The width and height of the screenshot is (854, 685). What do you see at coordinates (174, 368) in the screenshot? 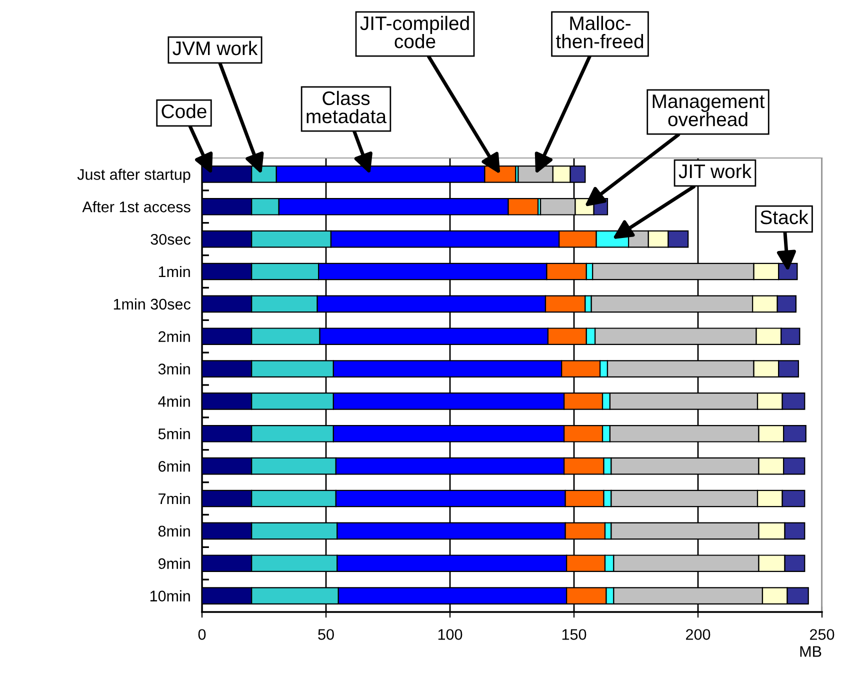
I see `y-tick-label: 3min` at bounding box center [174, 368].